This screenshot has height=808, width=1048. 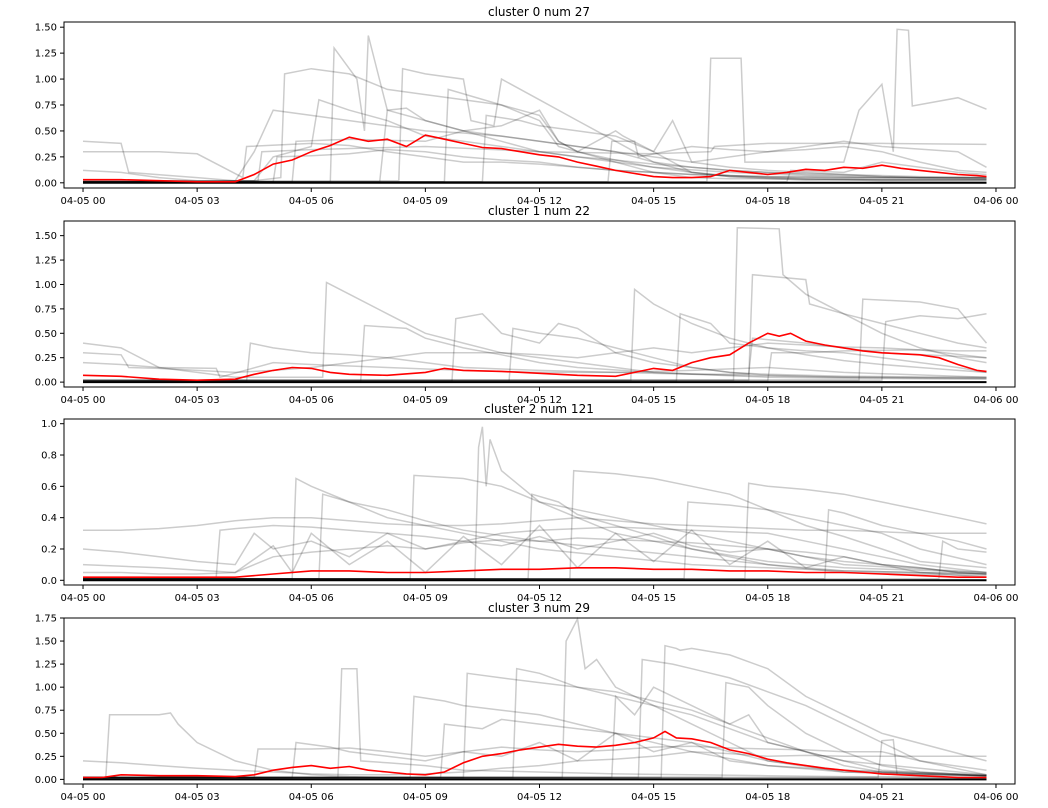 I want to click on y-tick-label: 0.0, so click(x=49, y=581).